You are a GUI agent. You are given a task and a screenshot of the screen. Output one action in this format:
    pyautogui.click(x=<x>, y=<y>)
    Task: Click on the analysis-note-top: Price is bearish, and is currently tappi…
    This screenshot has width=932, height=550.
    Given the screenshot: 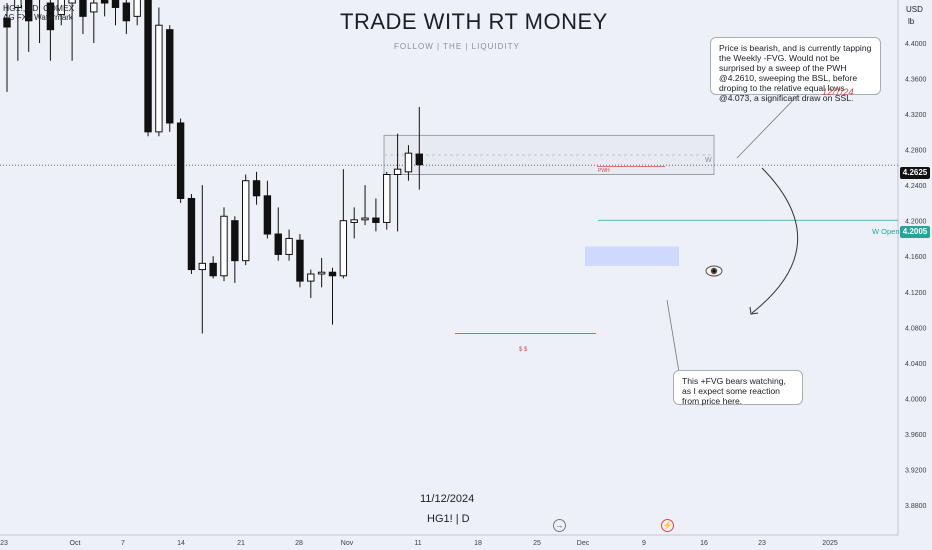 What is the action you would take?
    pyautogui.click(x=795, y=70)
    